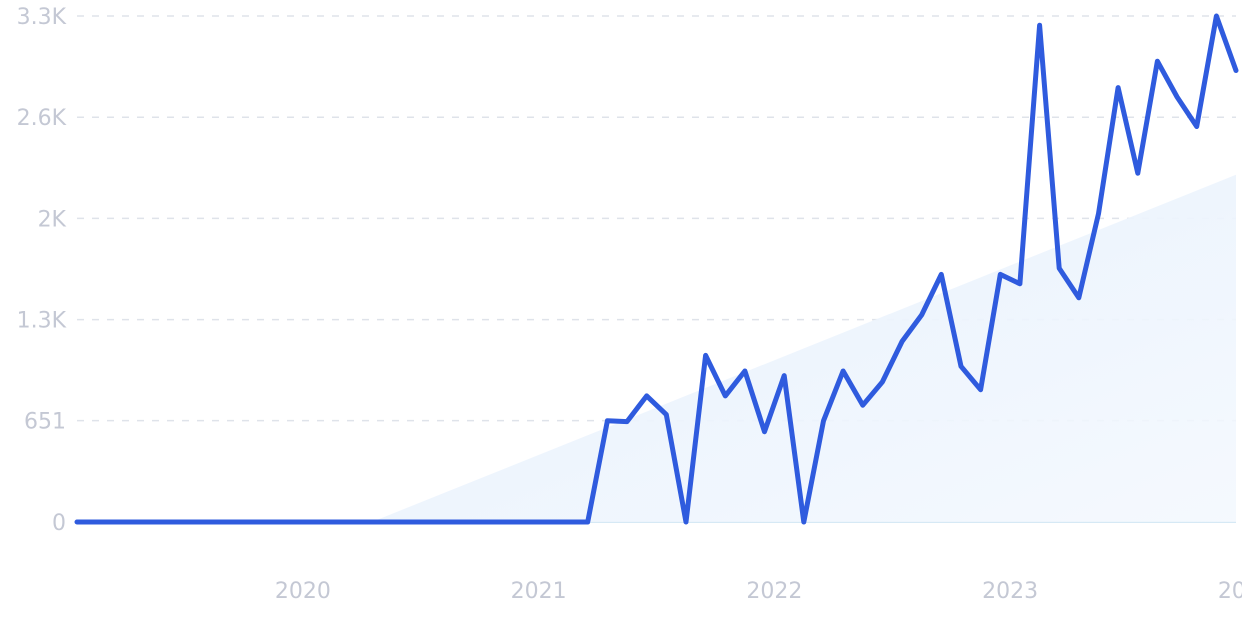 The width and height of the screenshot is (1242, 620). Describe the element at coordinates (42, 17) in the screenshot. I see `y-tick-label: 3.3K` at that location.